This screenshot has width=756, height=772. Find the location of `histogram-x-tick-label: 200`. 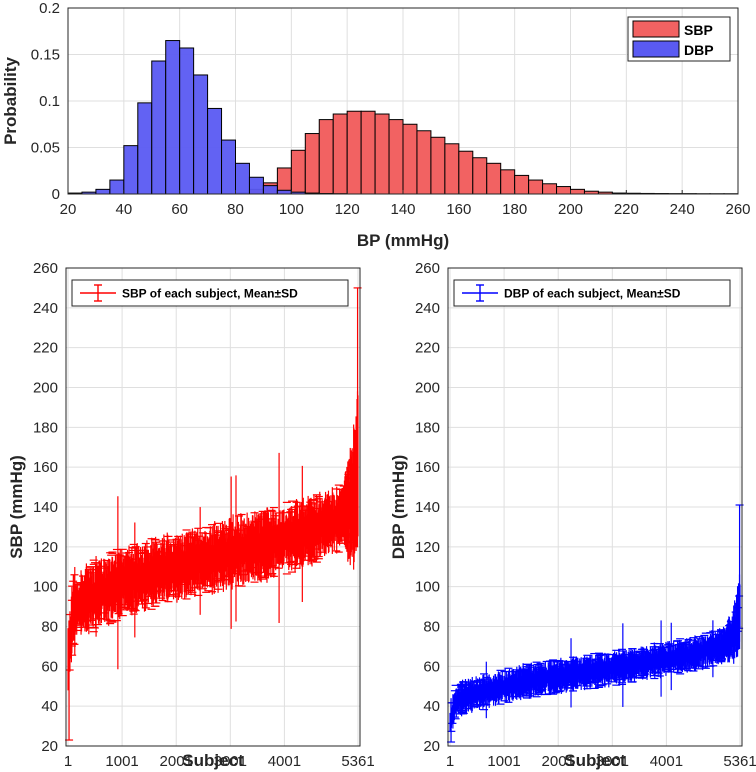

histogram-x-tick-label: 200 is located at coordinates (570, 209).